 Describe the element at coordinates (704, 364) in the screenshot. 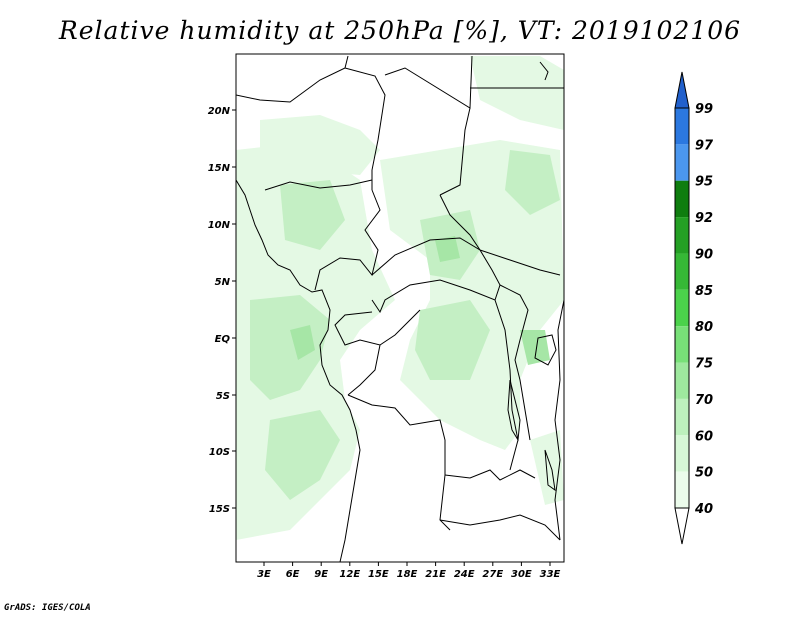

I see `colorbar-label: 75` at that location.